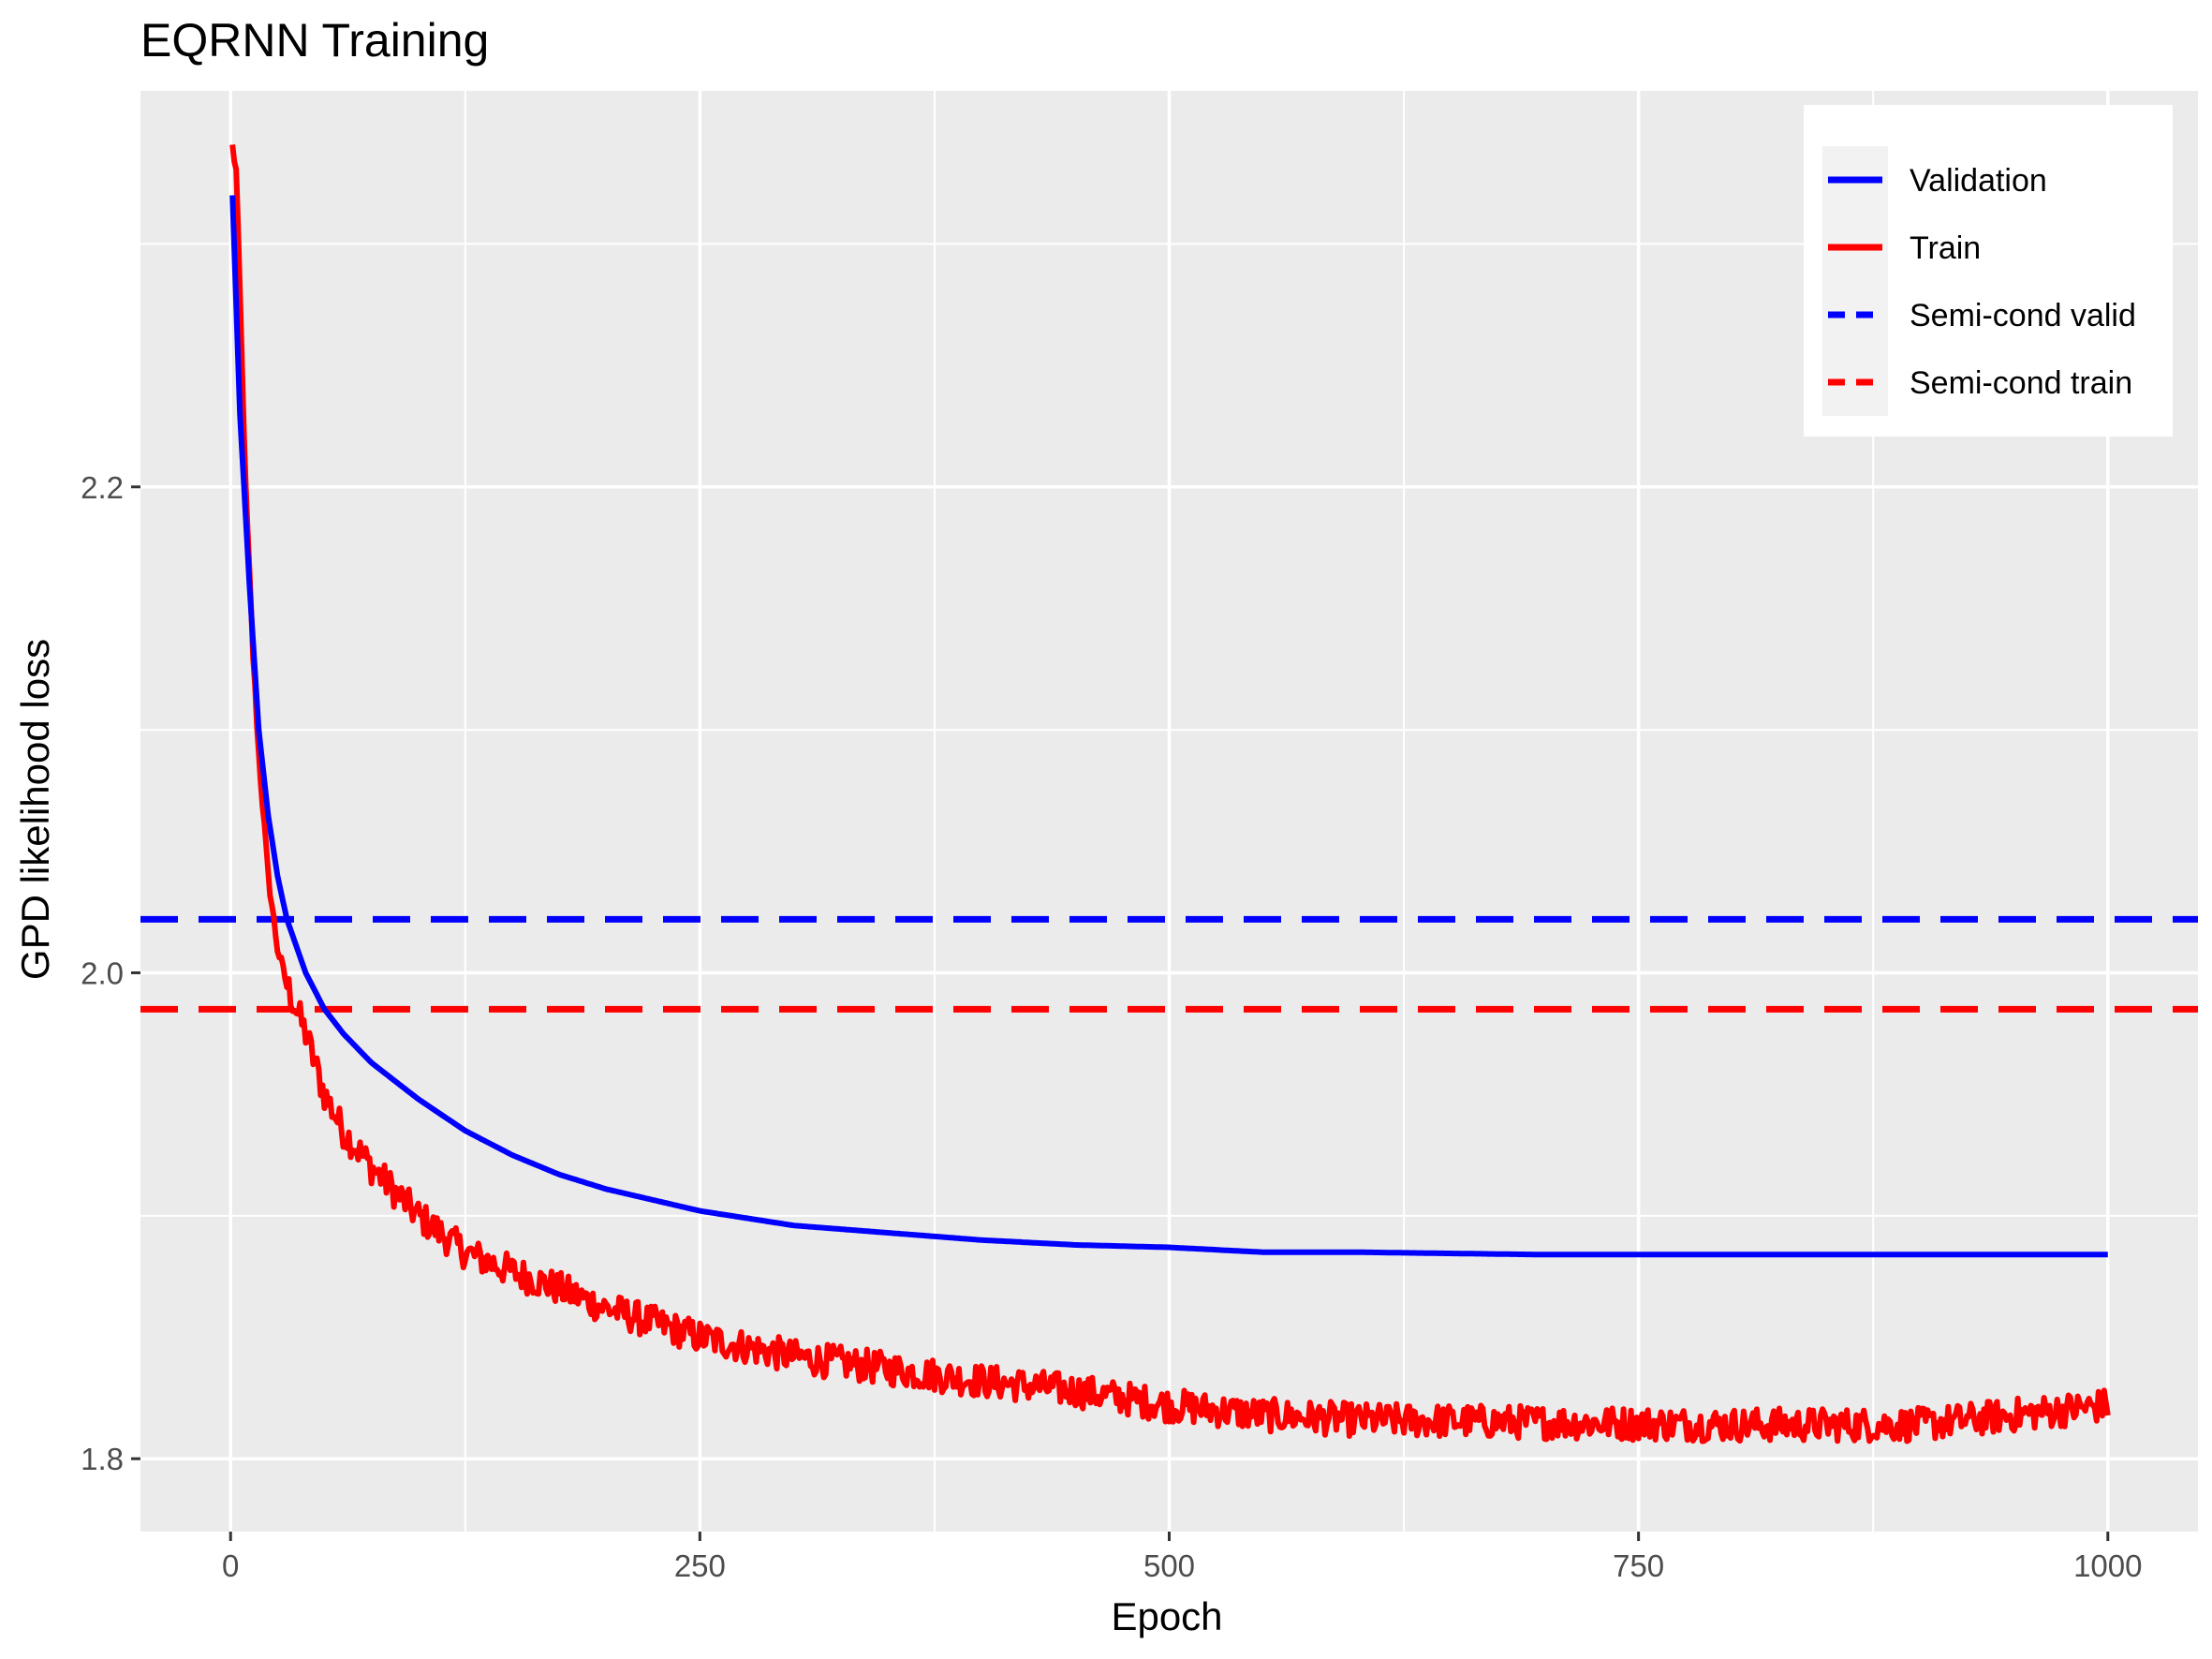 This screenshot has width=2212, height=1659. I want to click on y-tick-label: 1.8, so click(102, 1459).